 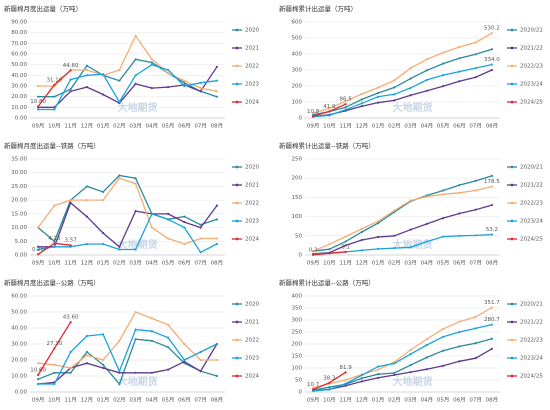 I want to click on legend-label: 2020/21, so click(x=531, y=31).